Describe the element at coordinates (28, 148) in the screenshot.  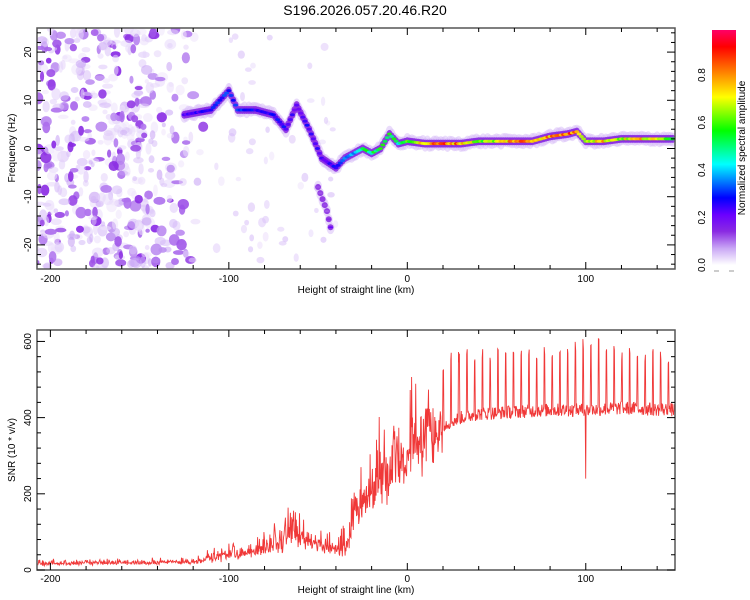
I see `spectrogram-ytick-label: 0` at that location.